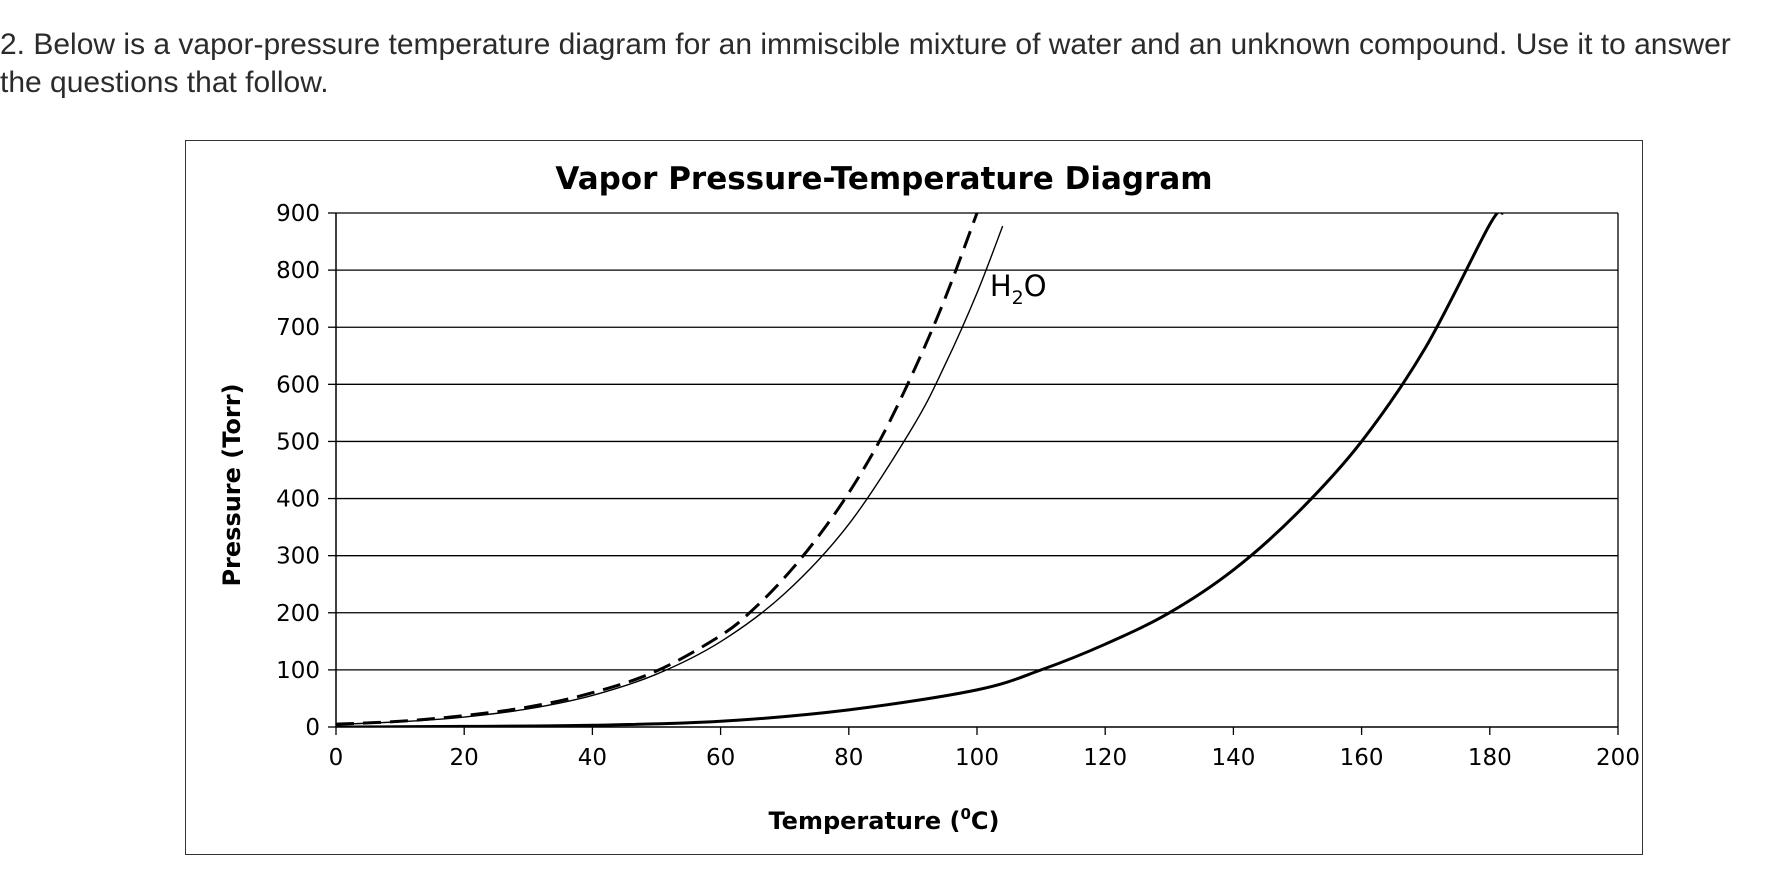 This screenshot has height=870, width=1784. I want to click on x-tick-label-60: 60, so click(720, 758).